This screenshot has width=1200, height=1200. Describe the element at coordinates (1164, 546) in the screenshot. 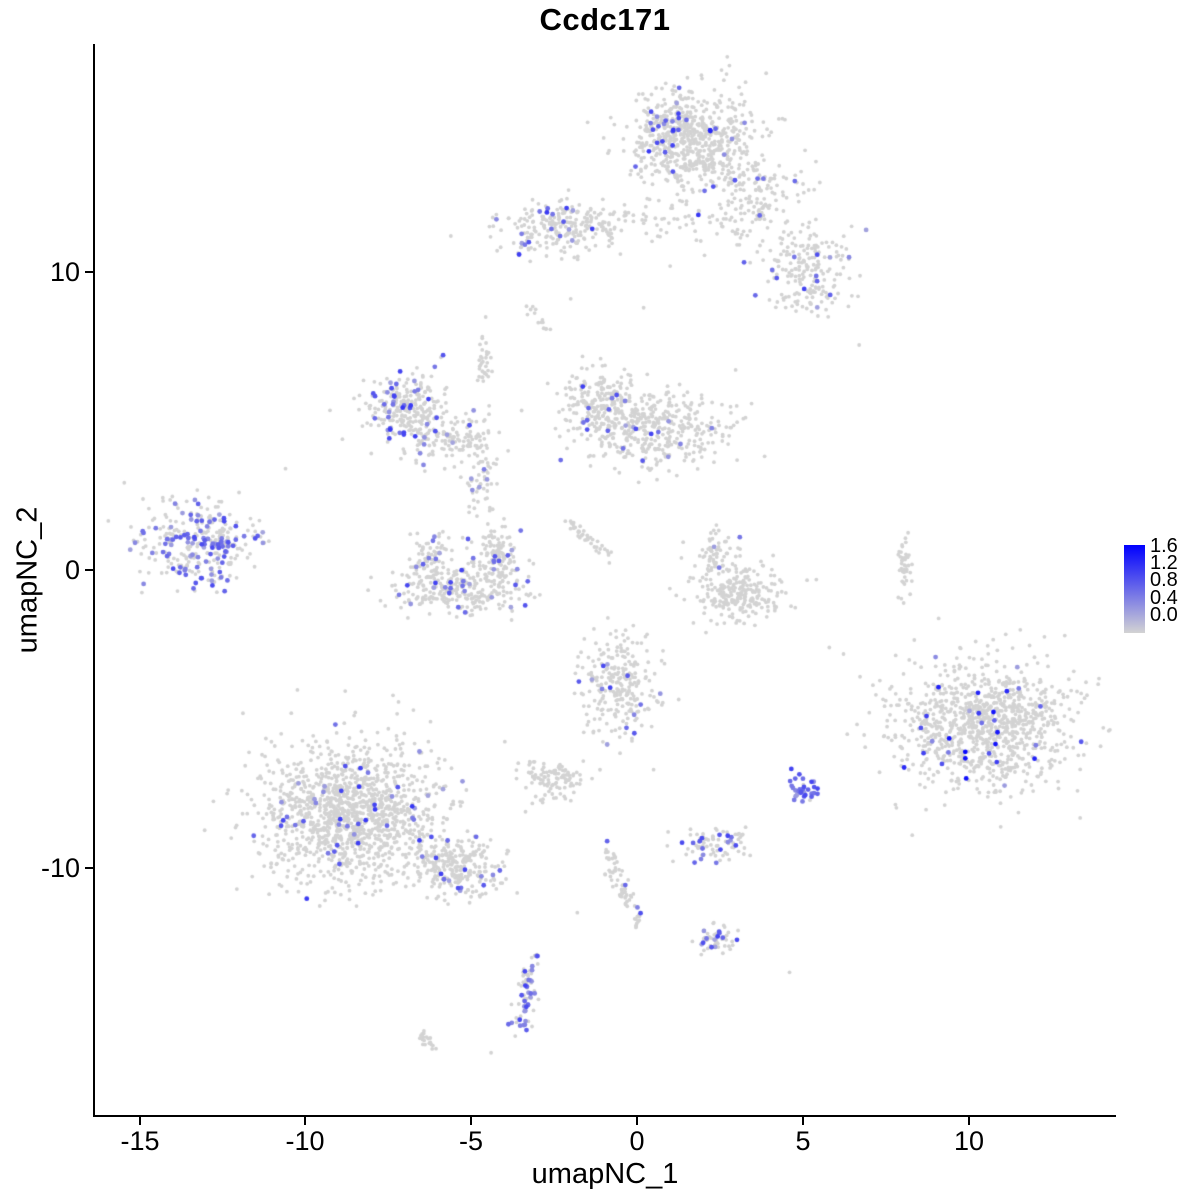

I see `colorbar-tick-label: 1.6` at that location.